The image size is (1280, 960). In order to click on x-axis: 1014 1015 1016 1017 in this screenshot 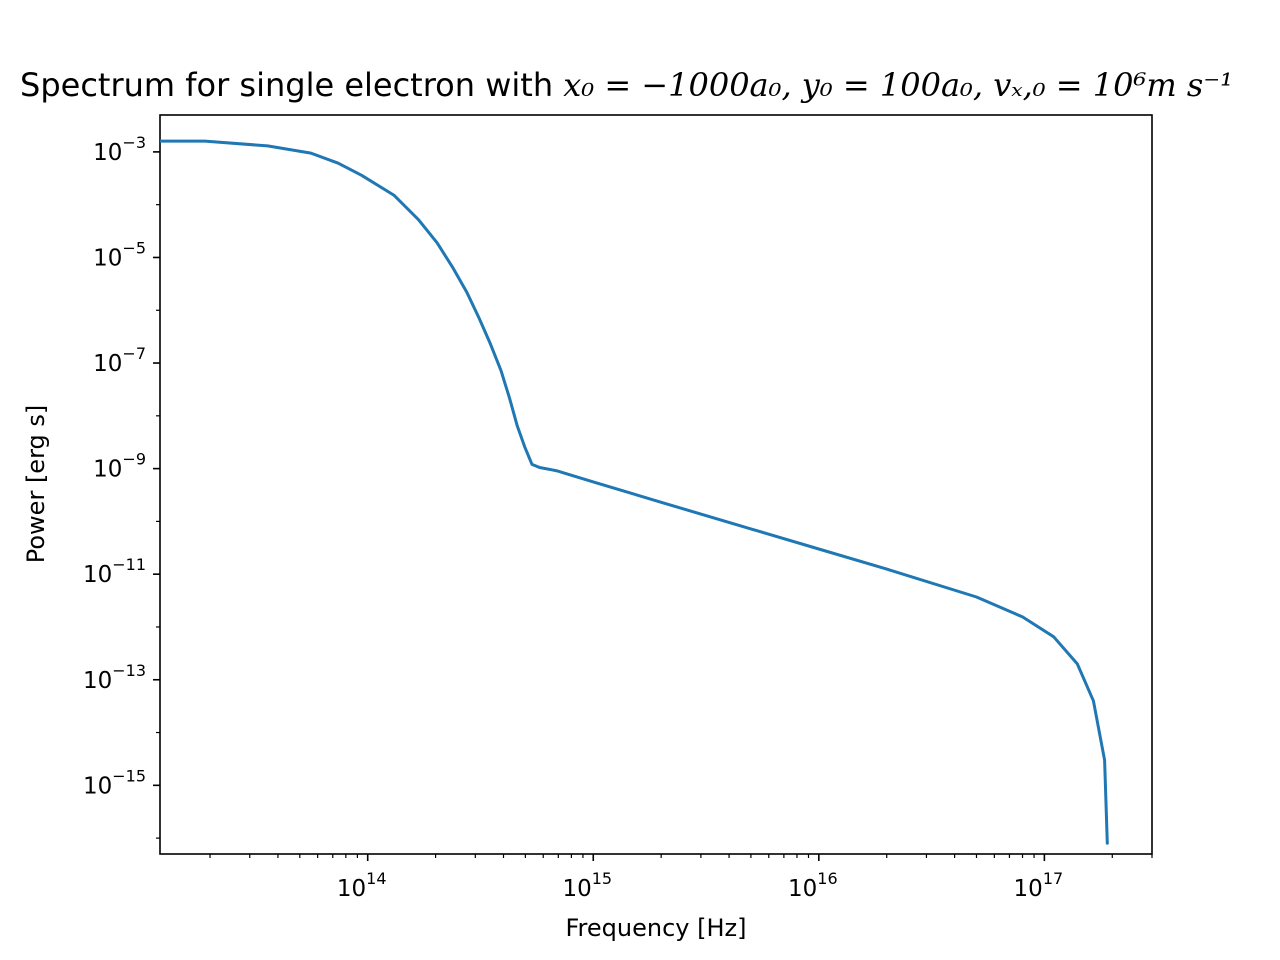, I will do `click(681, 878)`.